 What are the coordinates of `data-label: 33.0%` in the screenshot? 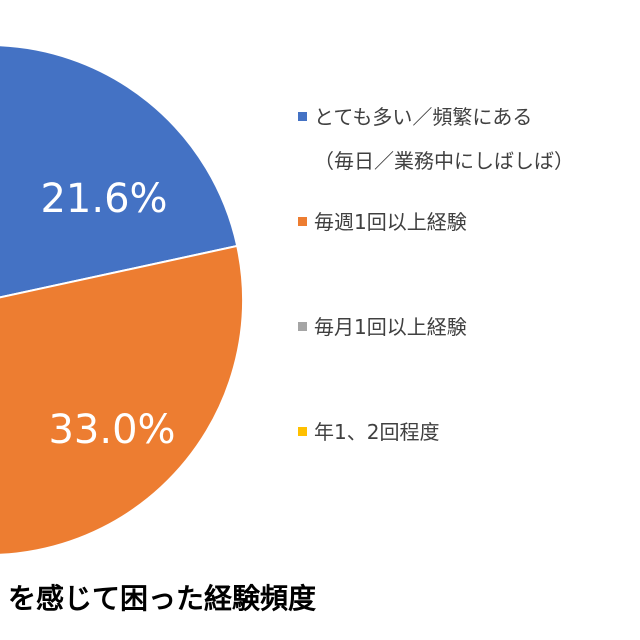 It's located at (111, 430).